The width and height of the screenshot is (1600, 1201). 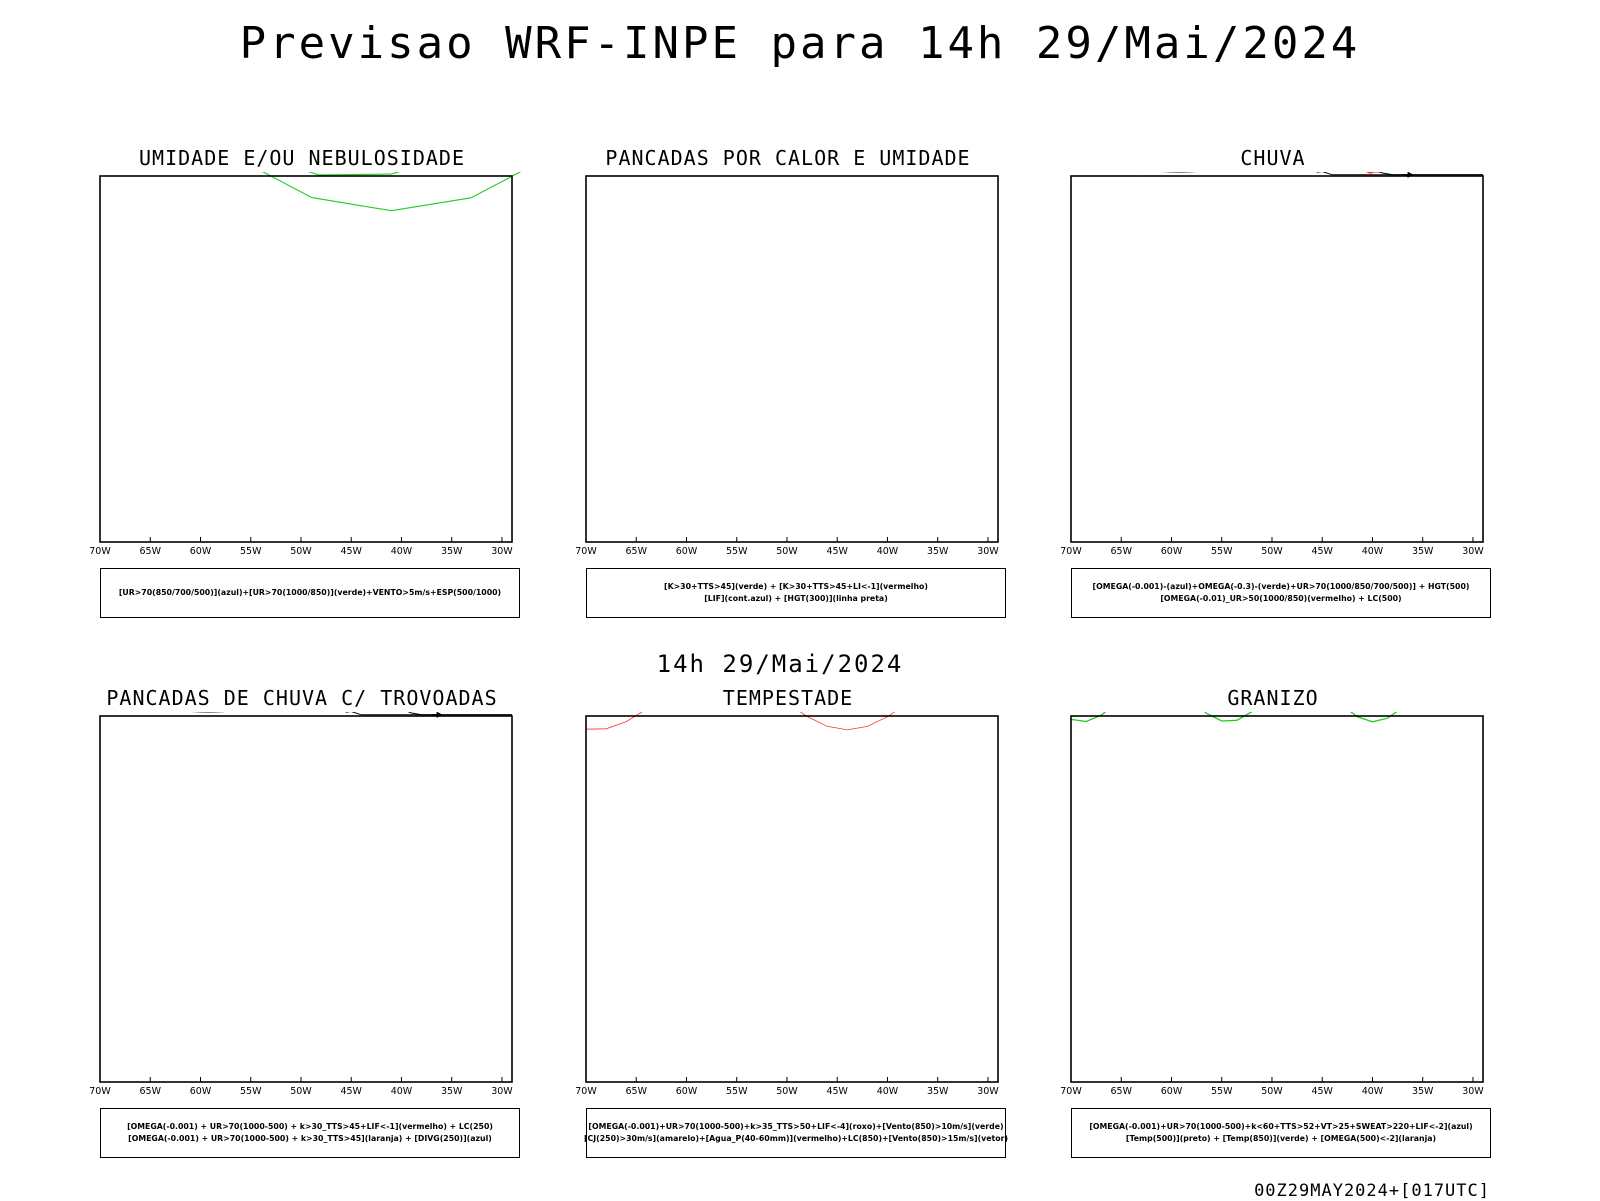 What do you see at coordinates (800, 43) in the screenshot?
I see `main-title: Previsao WRF-INPE para 14h 29/Mai/2024` at bounding box center [800, 43].